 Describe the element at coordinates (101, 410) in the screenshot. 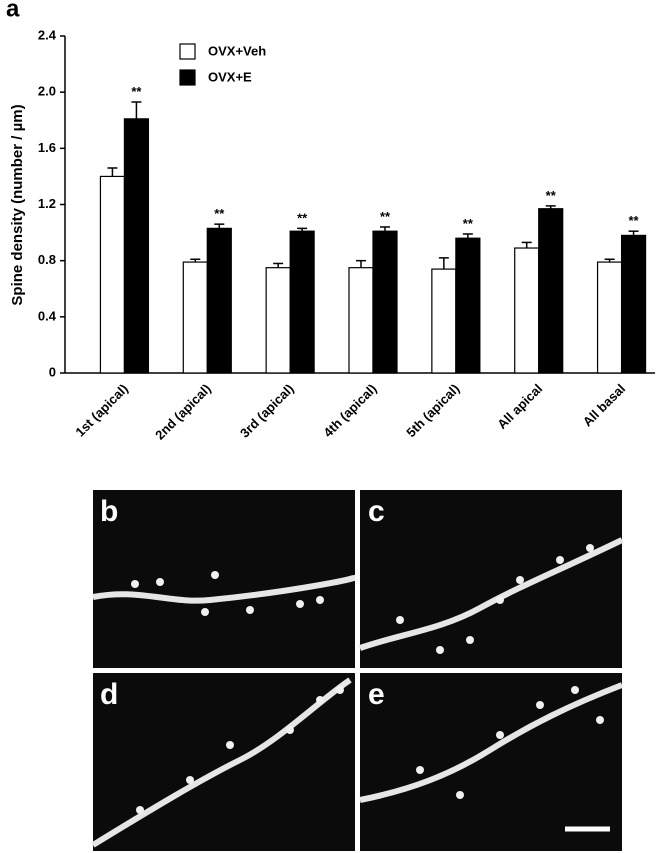

I see `x-tick-label: 1st (apical)` at that location.